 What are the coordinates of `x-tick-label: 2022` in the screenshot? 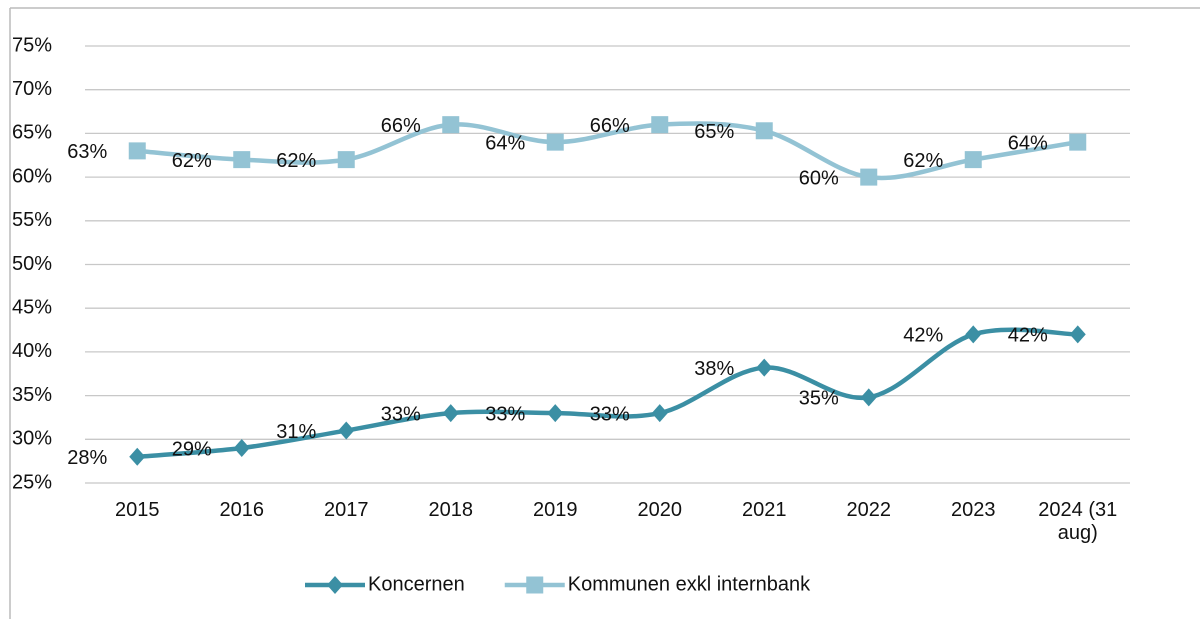 It's located at (869, 510).